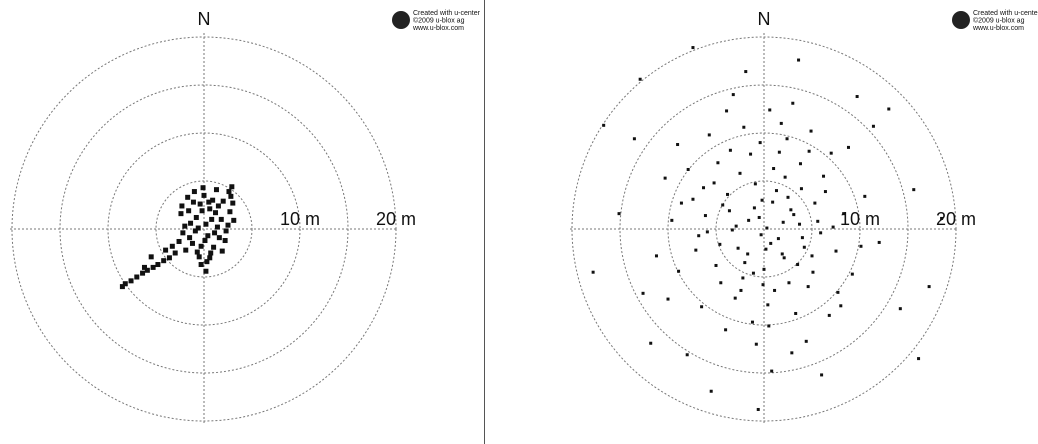  What do you see at coordinates (447, 13) in the screenshot?
I see `credit-text: Created with u-center` at bounding box center [447, 13].